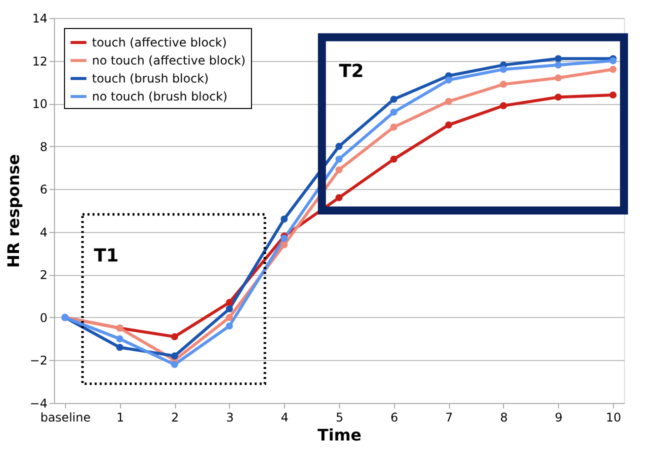 The image size is (669, 467). What do you see at coordinates (351, 71) in the screenshot?
I see `annotation: T2` at bounding box center [351, 71].